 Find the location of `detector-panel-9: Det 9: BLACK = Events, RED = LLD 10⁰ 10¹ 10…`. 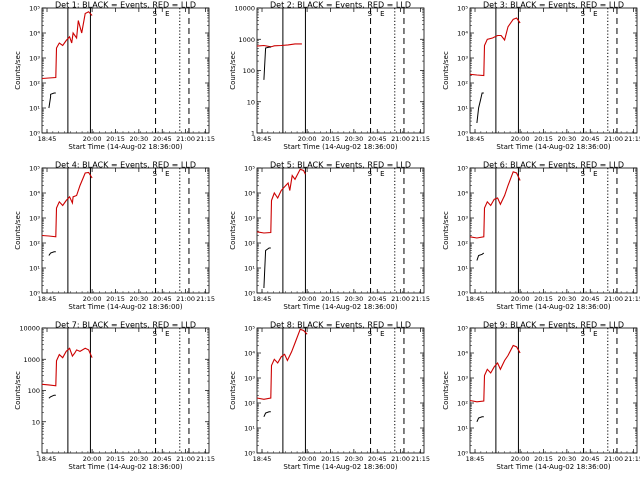

detector-panel-9: Det 9: BLACK = Events, RED = LLD 10⁰ 10¹ 10… is located at coordinates (541, 396).